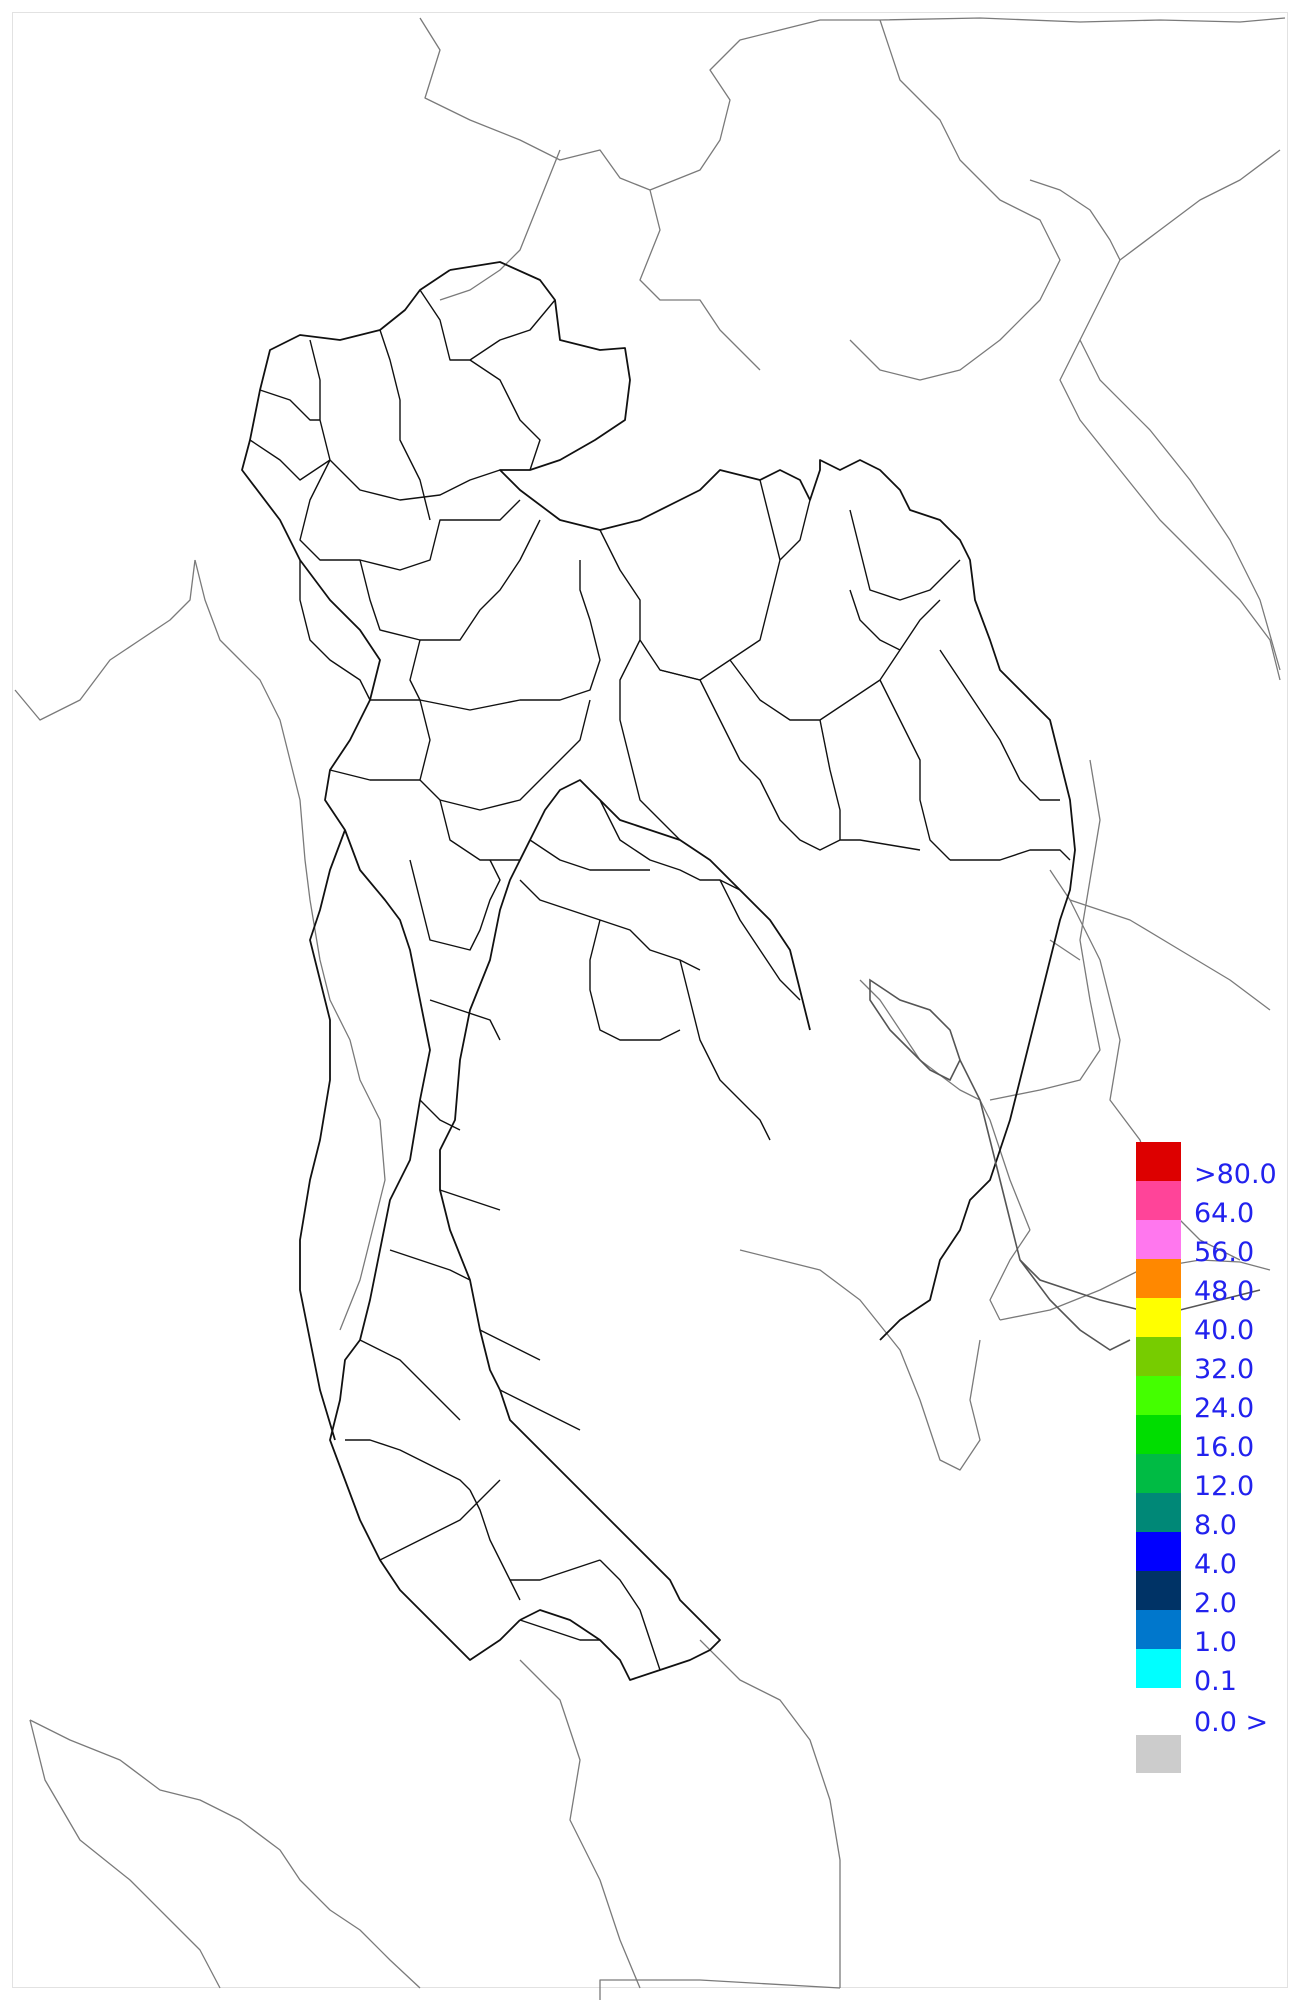 This screenshot has width=1300, height=2000. Describe the element at coordinates (1215, 1681) in the screenshot. I see `legend-label: 0.1` at that location.